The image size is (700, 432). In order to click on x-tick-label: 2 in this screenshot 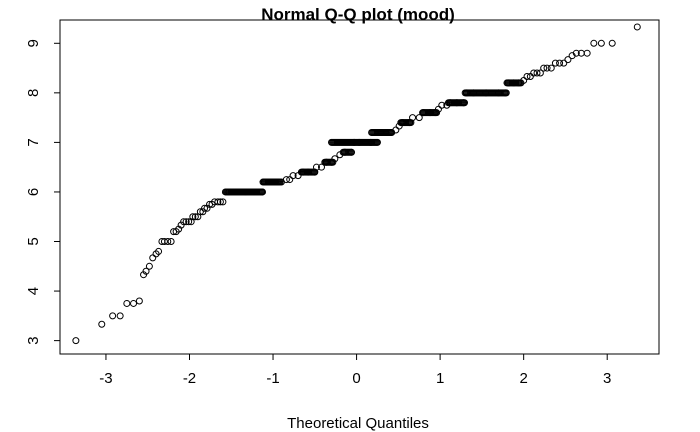, I will do `click(523, 378)`.